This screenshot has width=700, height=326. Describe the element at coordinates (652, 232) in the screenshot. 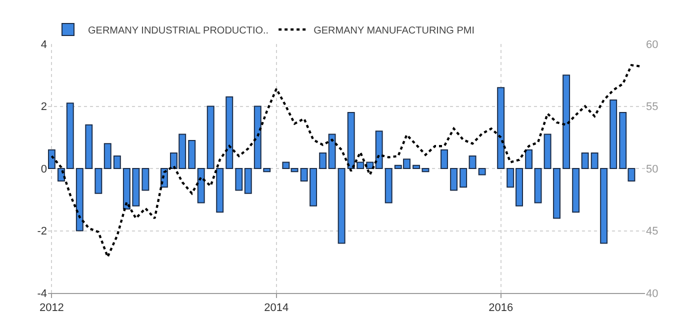

I see `y2-tick-label: 45` at that location.